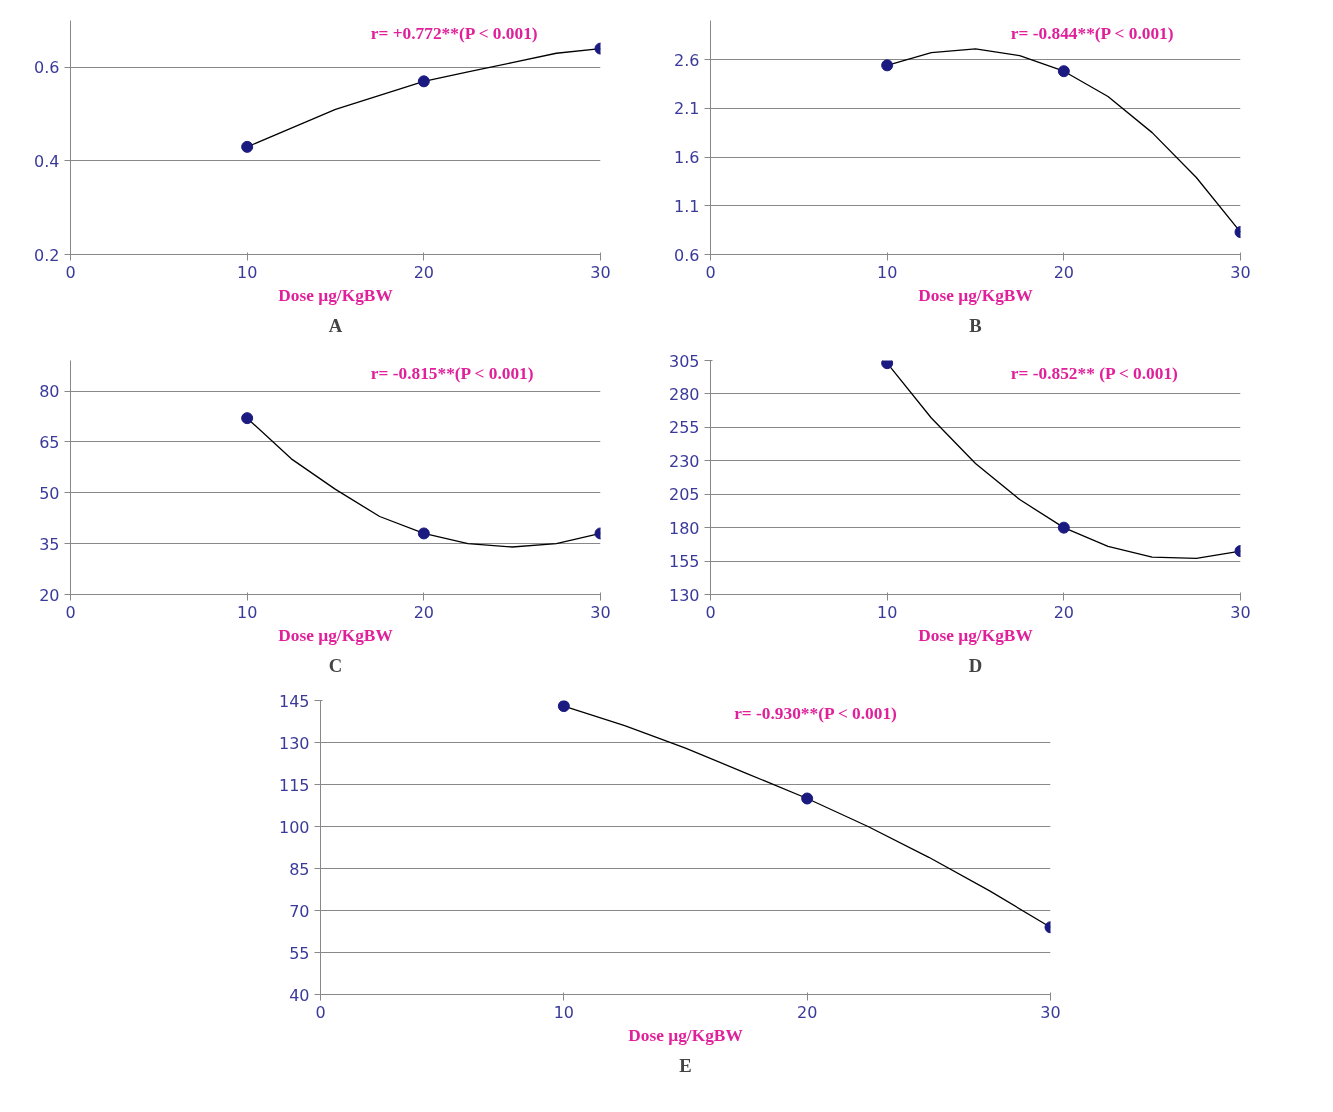 This screenshot has width=1333, height=1112. I want to click on y-tick-label: 2.1, so click(687, 109).